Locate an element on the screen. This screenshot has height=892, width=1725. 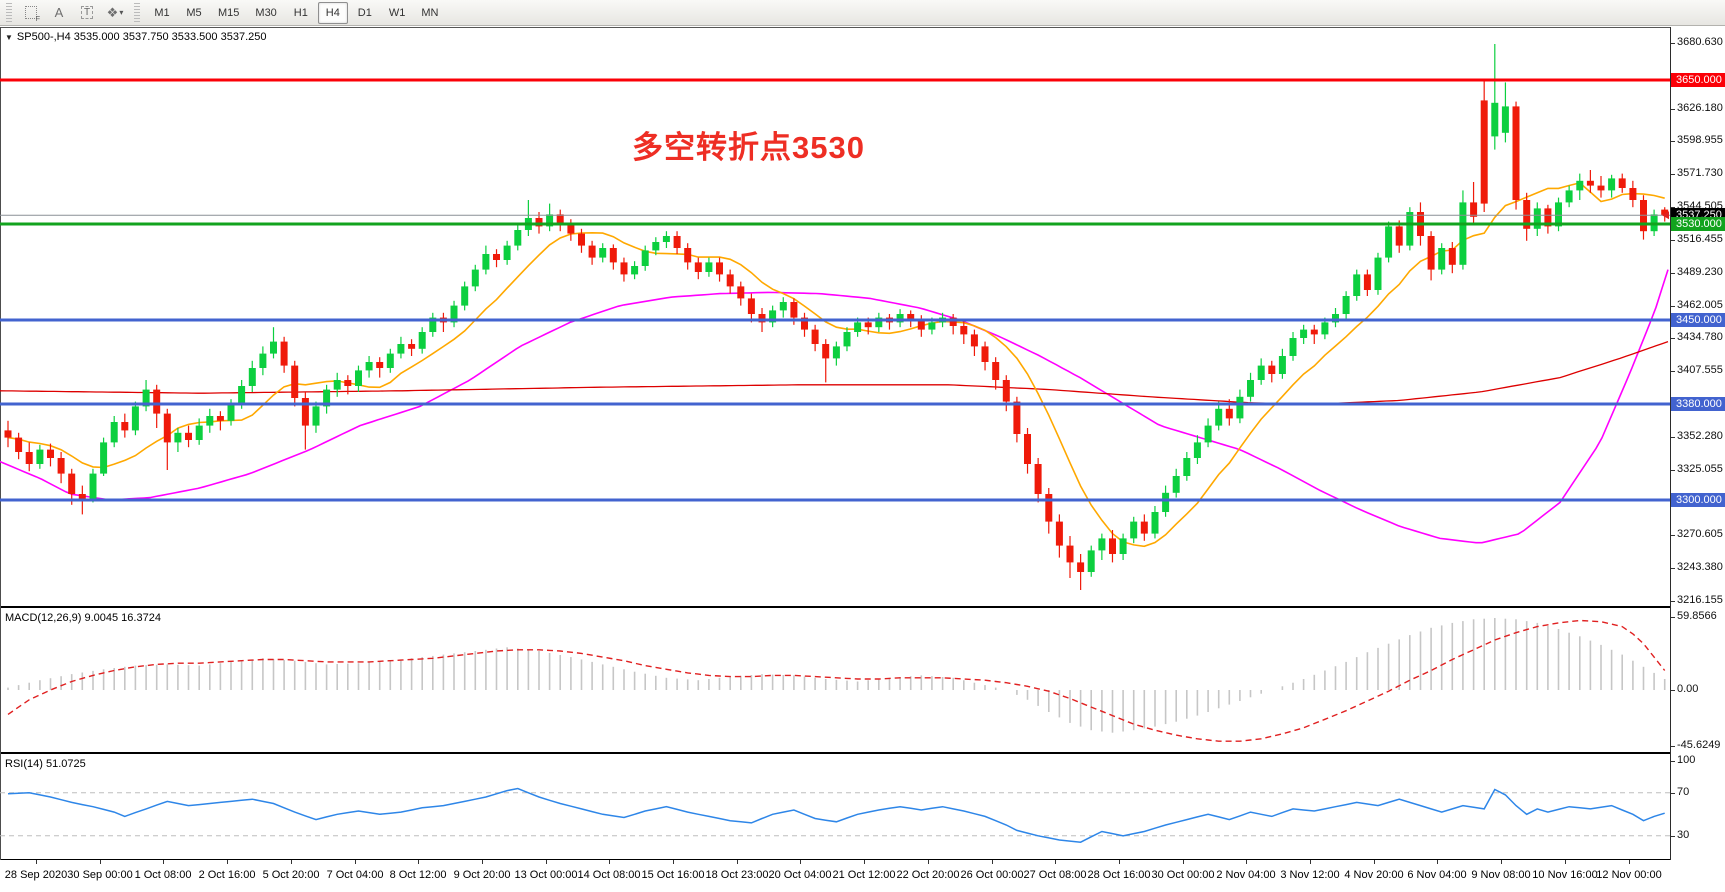
time-tick-label: 10 Nov 16:00 is located at coordinates (1565, 875).